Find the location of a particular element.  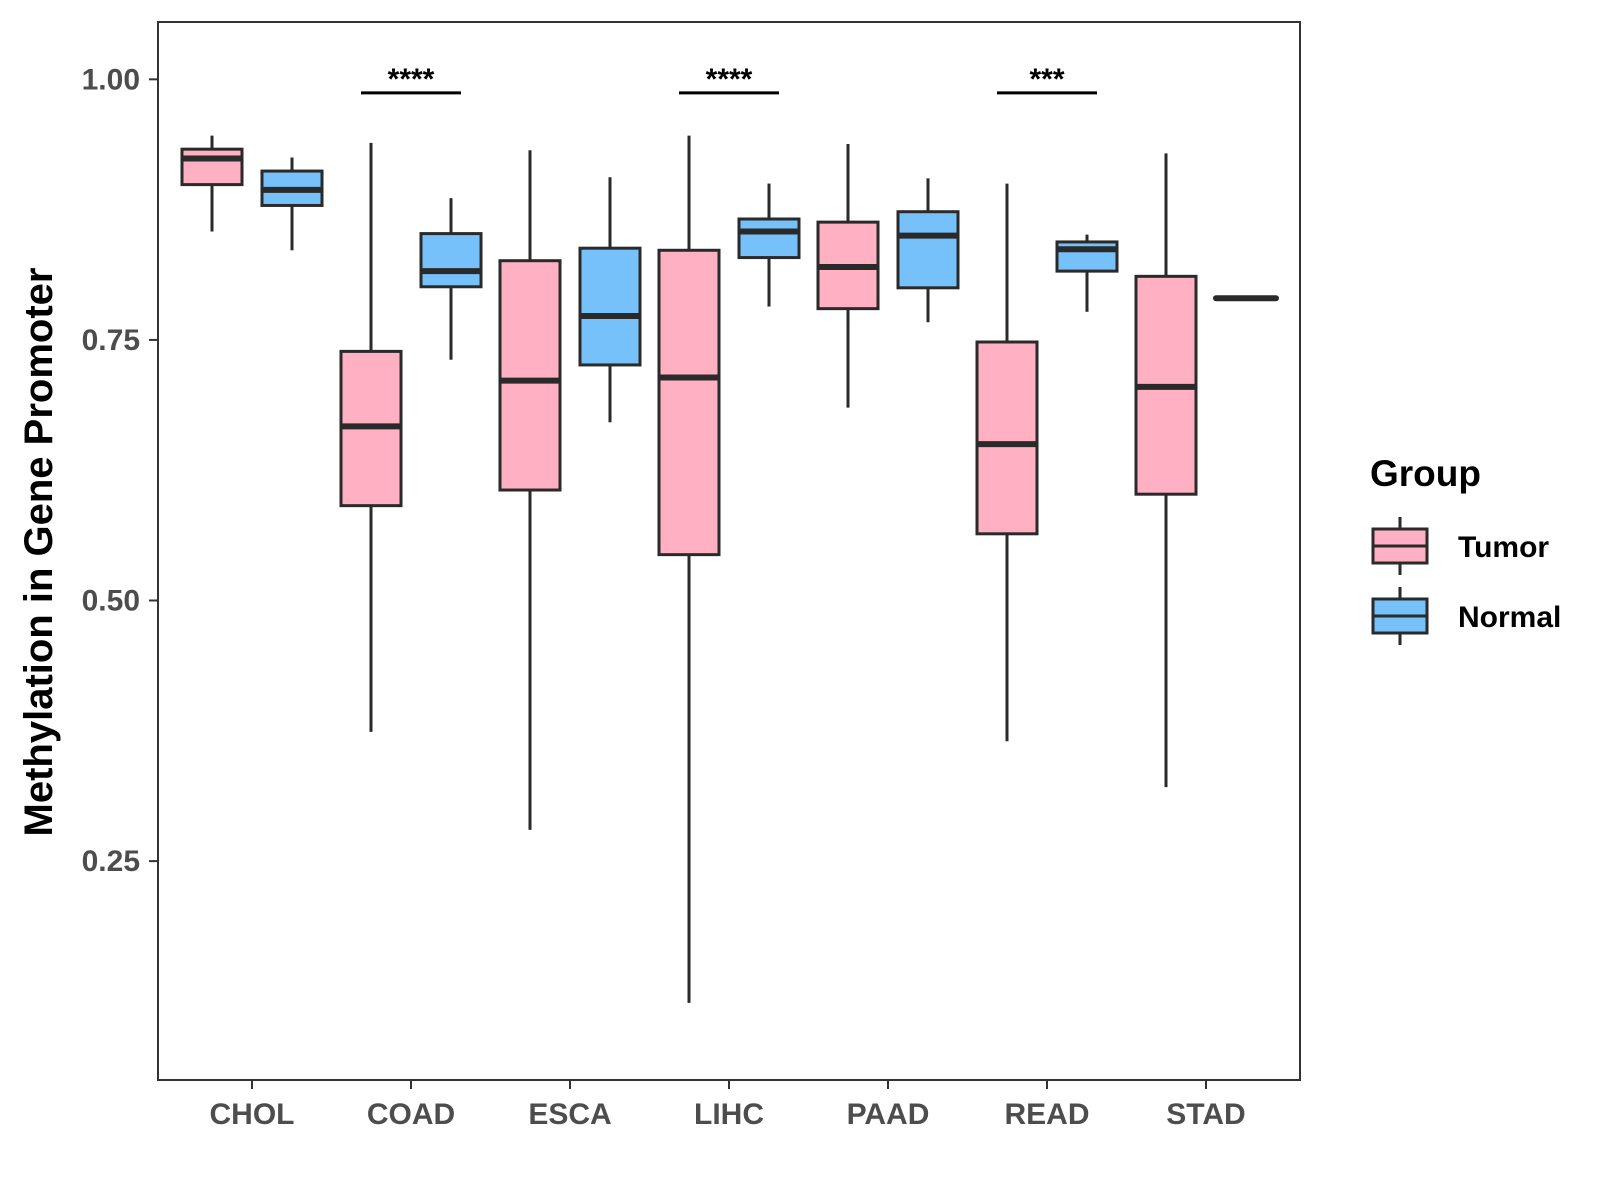

y-tick-label: 0.75 is located at coordinates (111, 340).